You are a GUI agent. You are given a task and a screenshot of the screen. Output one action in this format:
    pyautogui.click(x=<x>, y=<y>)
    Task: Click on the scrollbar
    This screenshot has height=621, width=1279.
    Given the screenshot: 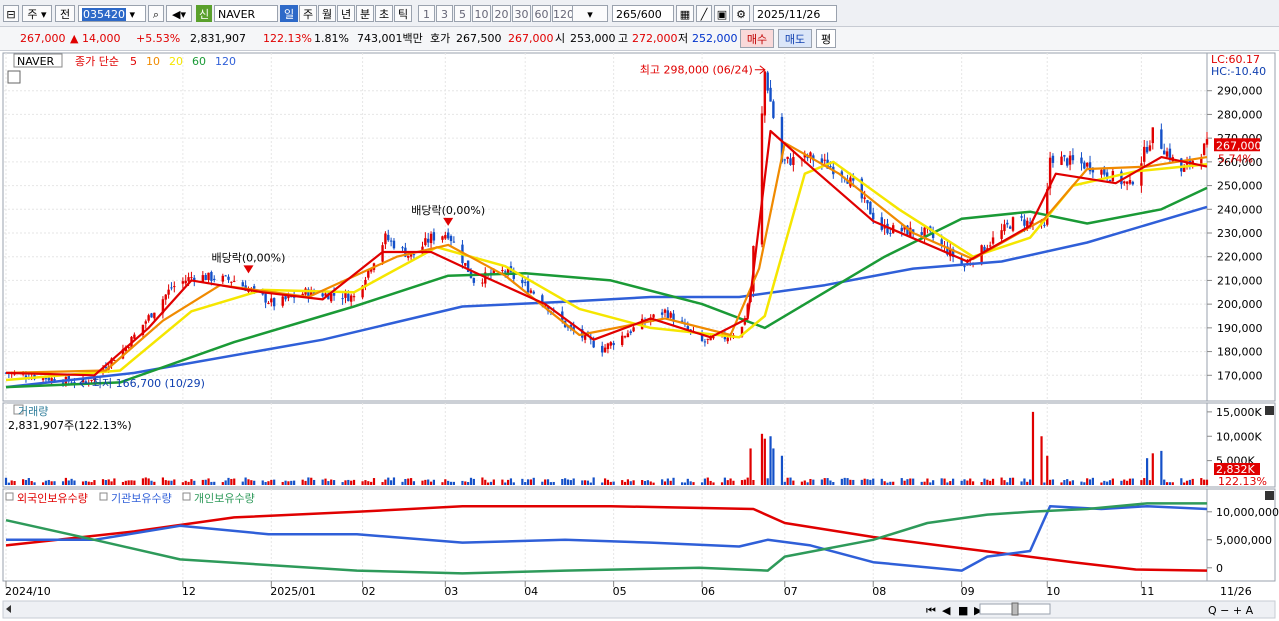 What is the action you would take?
    pyautogui.click(x=639, y=609)
    